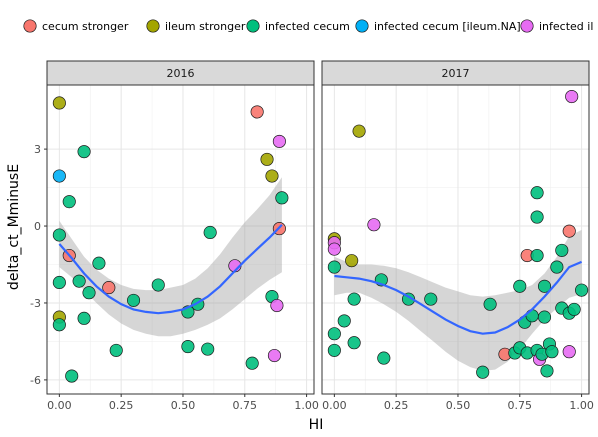  I want to click on y-tick-label: 3, so click(37, 149).